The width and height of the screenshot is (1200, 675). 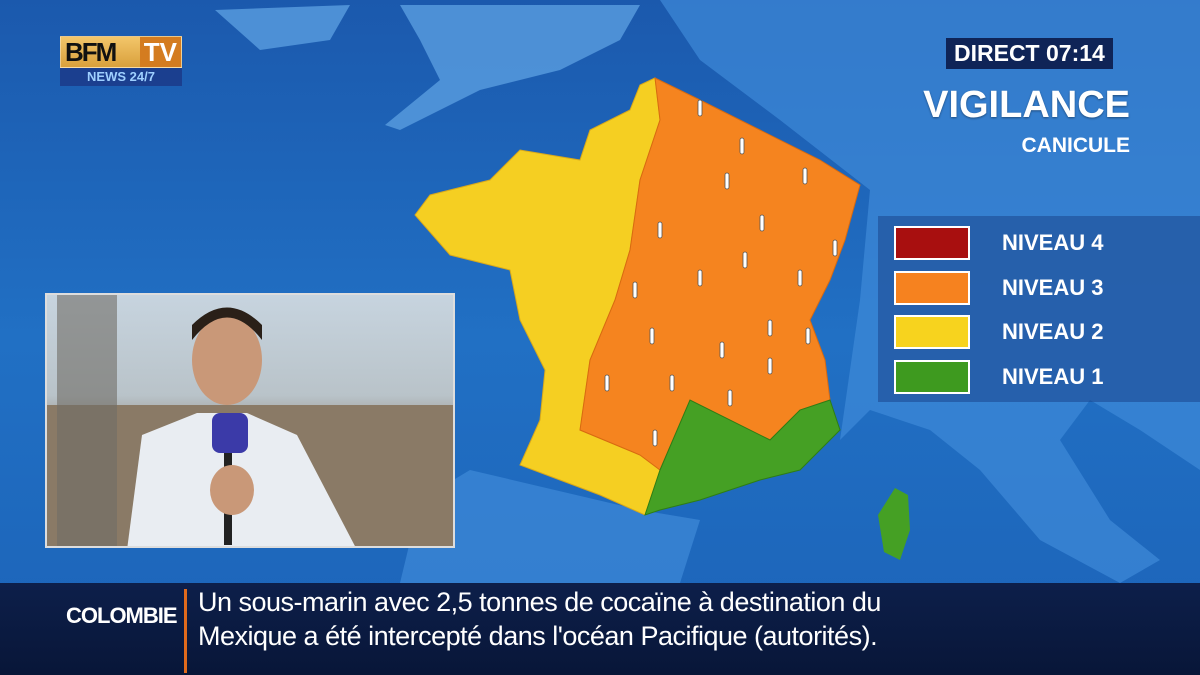 I want to click on reporter-image, so click(x=250, y=420).